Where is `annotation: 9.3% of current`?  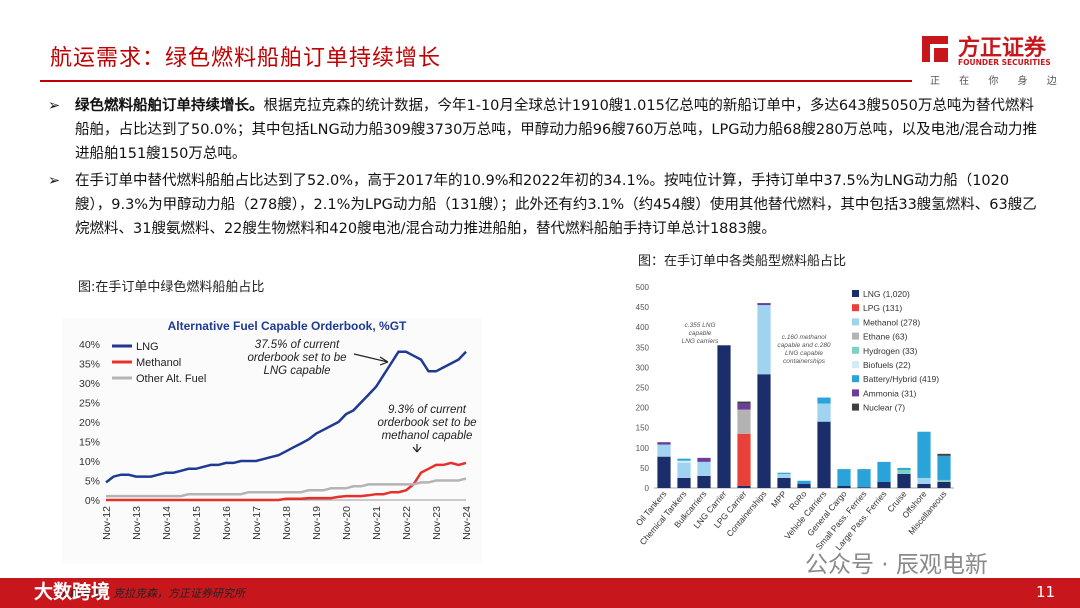
annotation: 9.3% of current is located at coordinates (427, 410).